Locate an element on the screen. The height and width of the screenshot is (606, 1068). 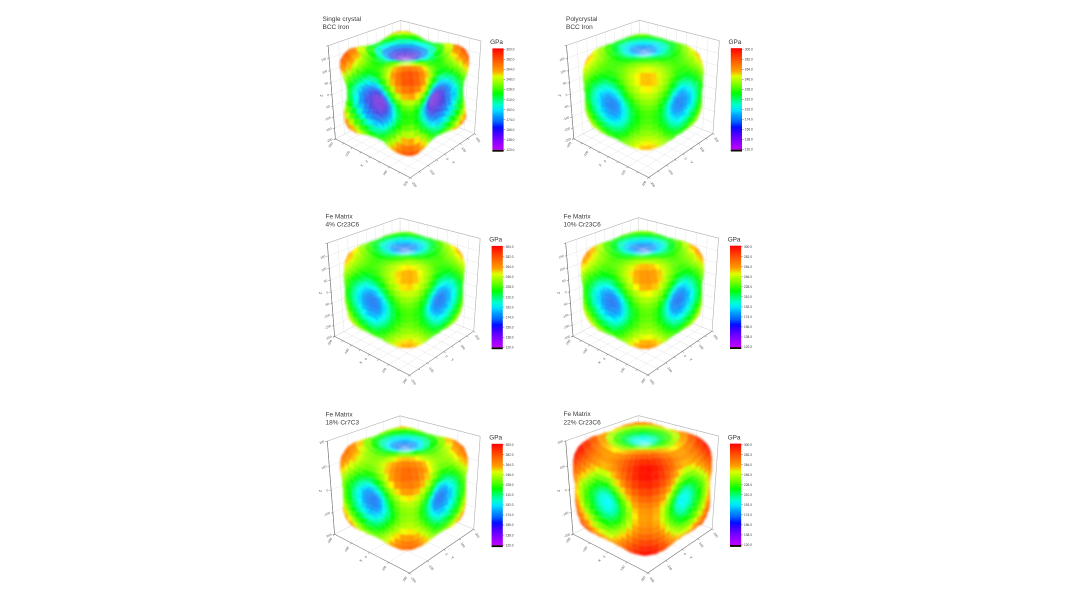
svg-text: 10% Cr23C6 is located at coordinates (583, 225).